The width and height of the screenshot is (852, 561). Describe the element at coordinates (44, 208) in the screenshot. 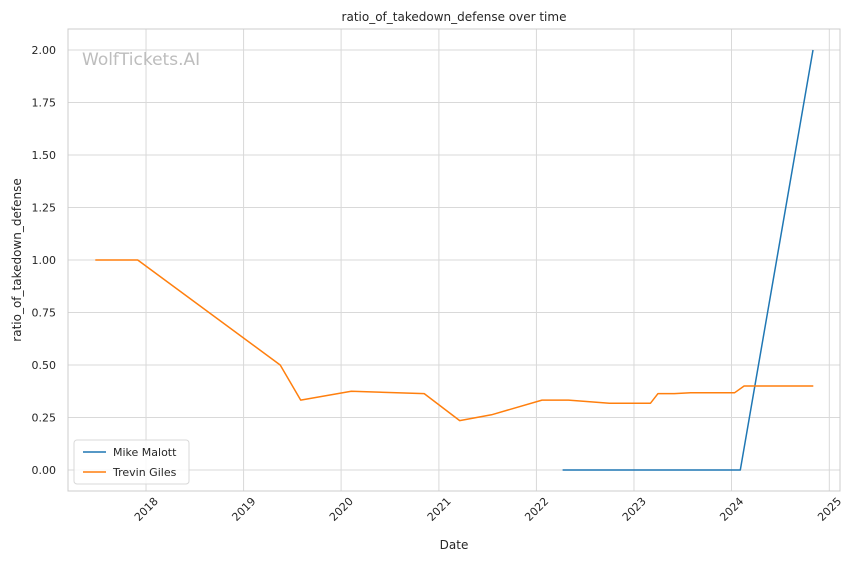

I see `y-tick-label: 1.25` at that location.